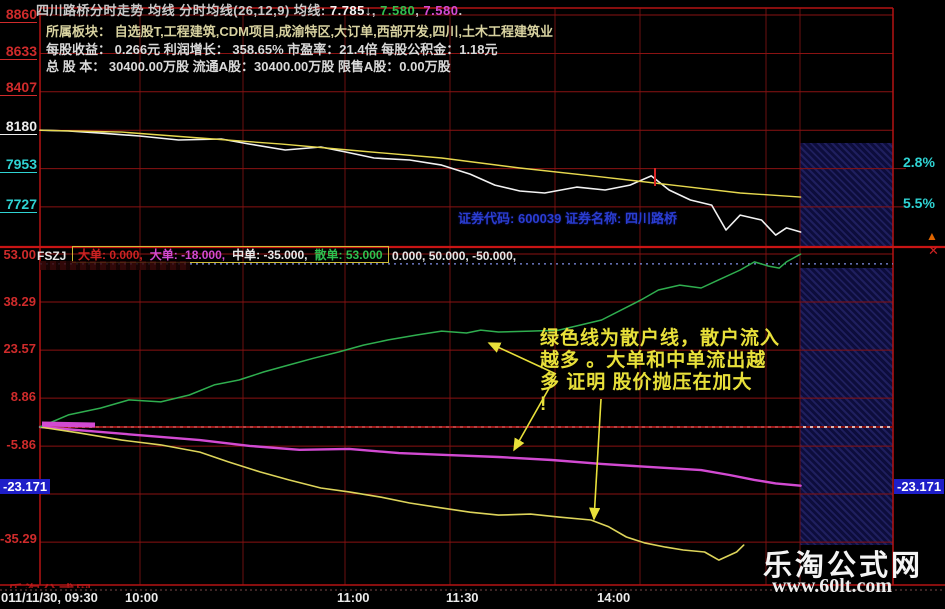  I want to click on legend-item: 中单: -35.000,, so click(269, 254).